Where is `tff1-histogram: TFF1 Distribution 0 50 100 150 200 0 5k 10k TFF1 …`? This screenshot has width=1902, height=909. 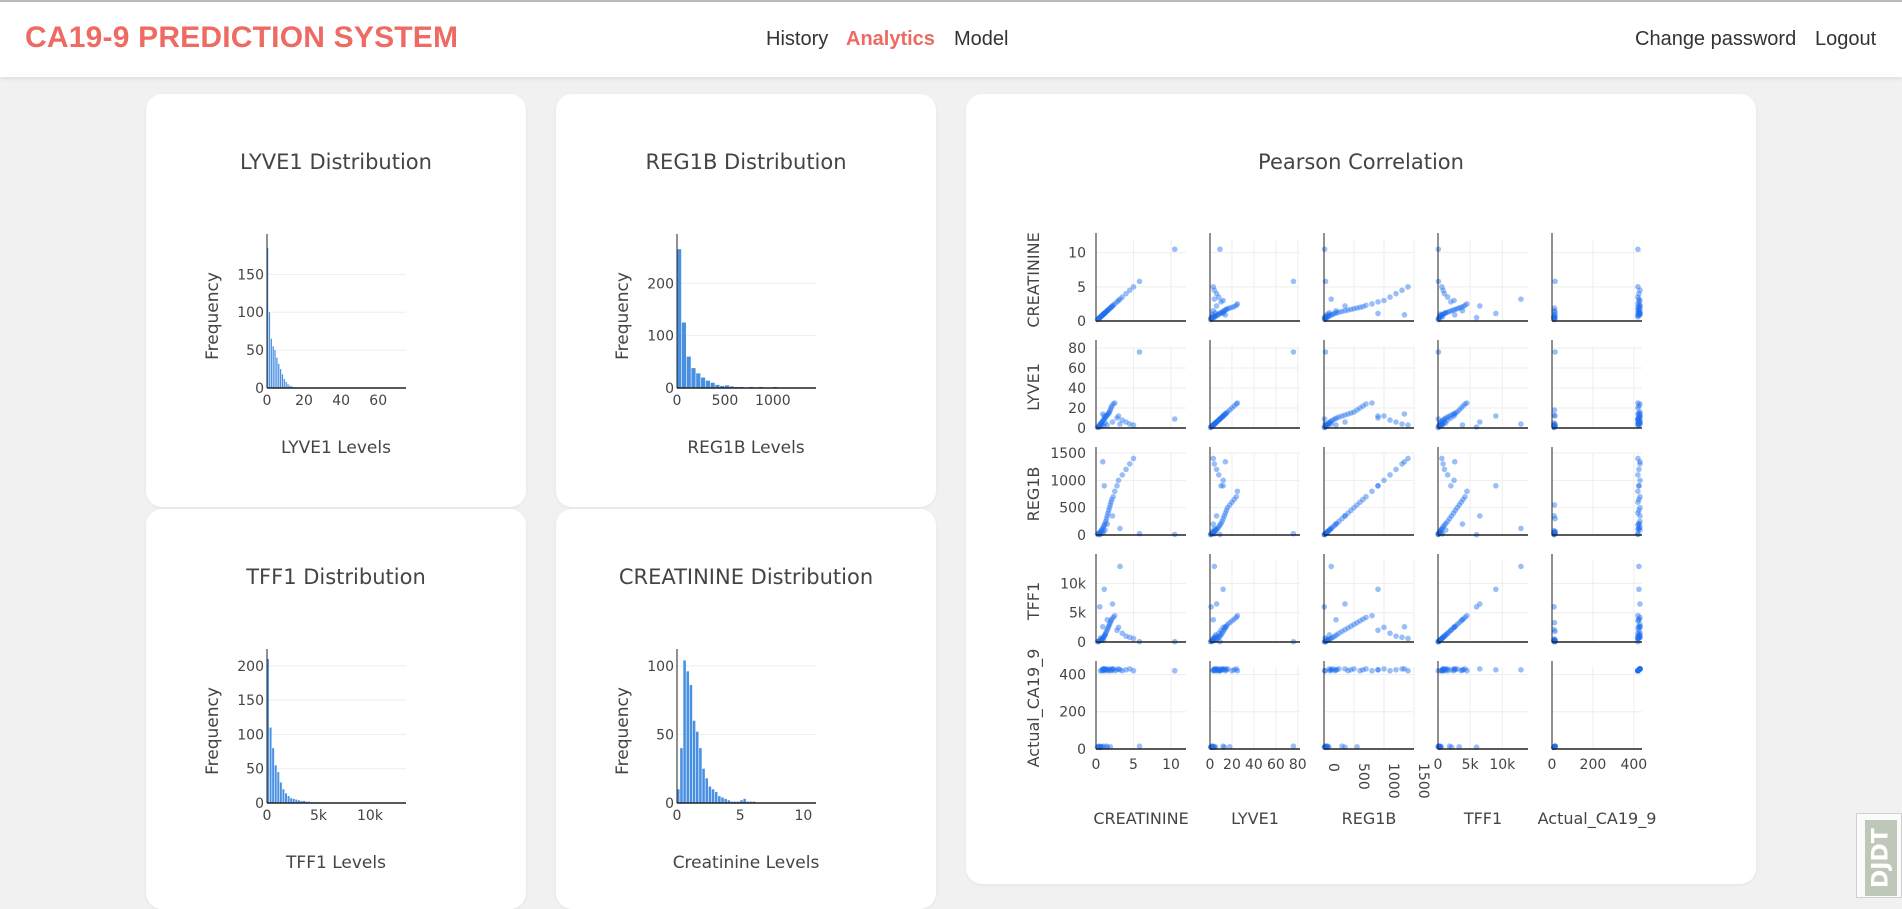 tff1-histogram: TFF1 Distribution 0 50 100 150 200 0 5k 10k TFF1 … is located at coordinates (336, 703).